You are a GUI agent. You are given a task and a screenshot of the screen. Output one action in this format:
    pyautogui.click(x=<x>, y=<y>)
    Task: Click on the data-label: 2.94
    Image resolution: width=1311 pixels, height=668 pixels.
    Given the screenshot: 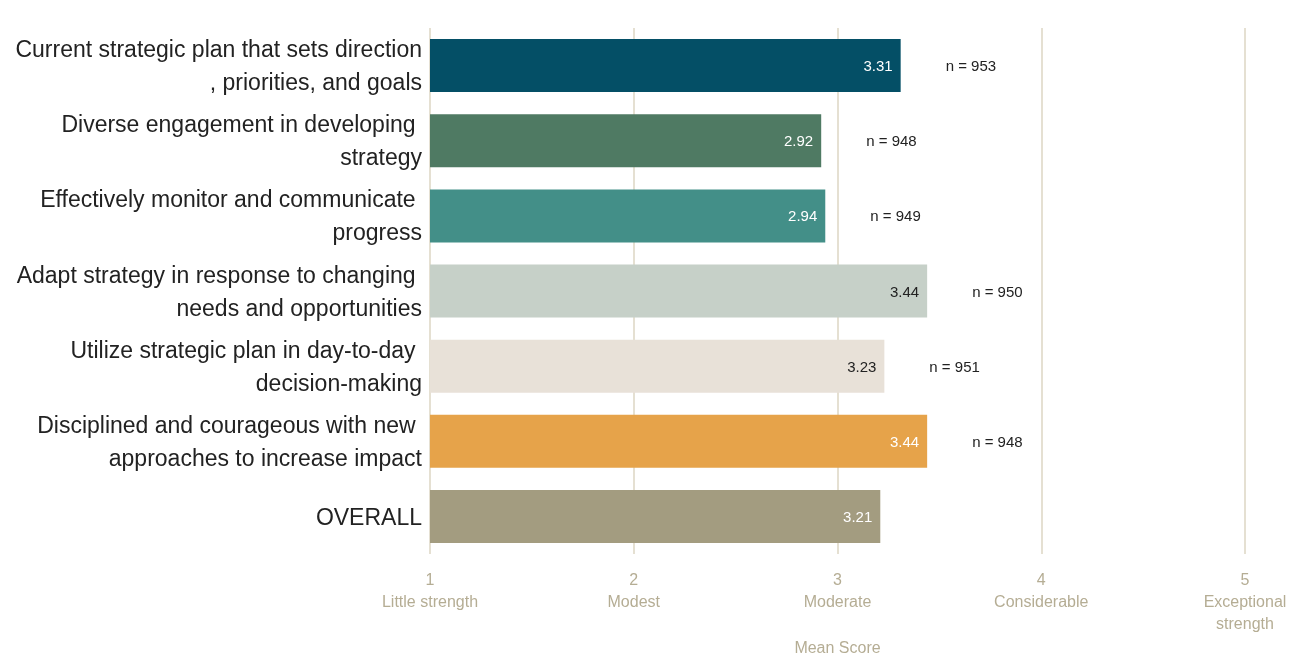 What is the action you would take?
    pyautogui.click(x=803, y=216)
    